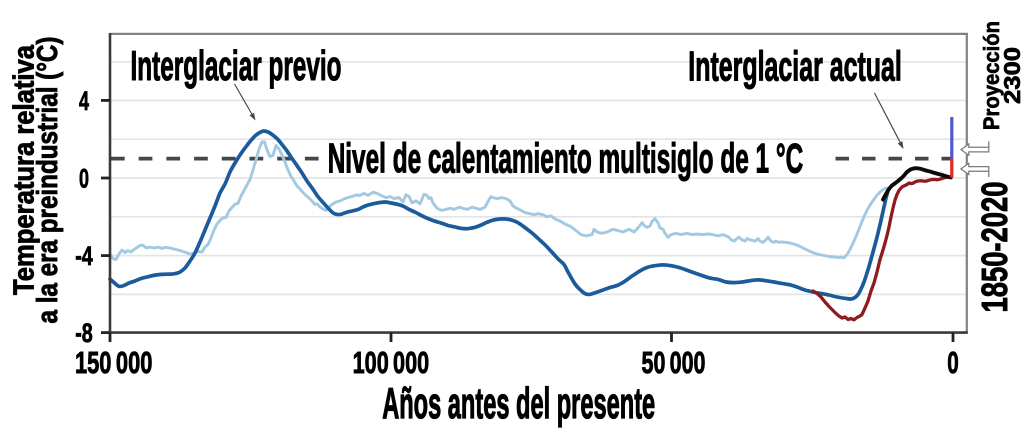 This screenshot has height=436, width=1024. I want to click on svg-text: -8, so click(84, 333).